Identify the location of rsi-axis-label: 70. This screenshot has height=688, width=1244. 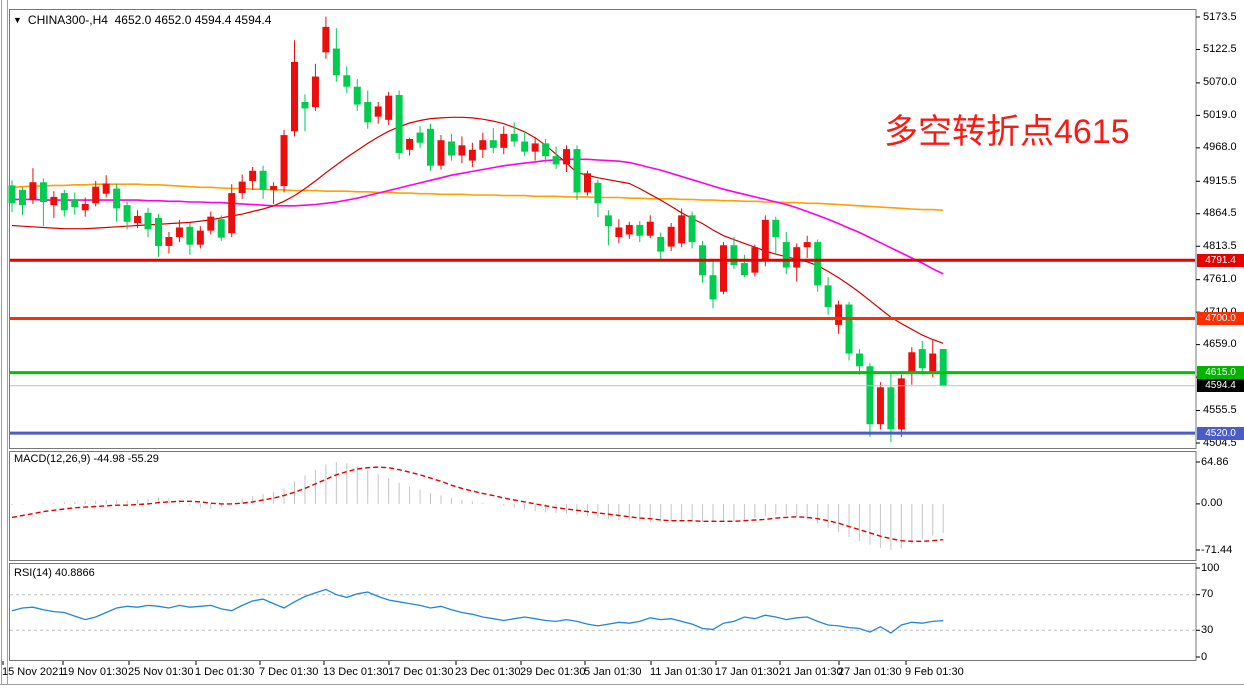
(1207, 594).